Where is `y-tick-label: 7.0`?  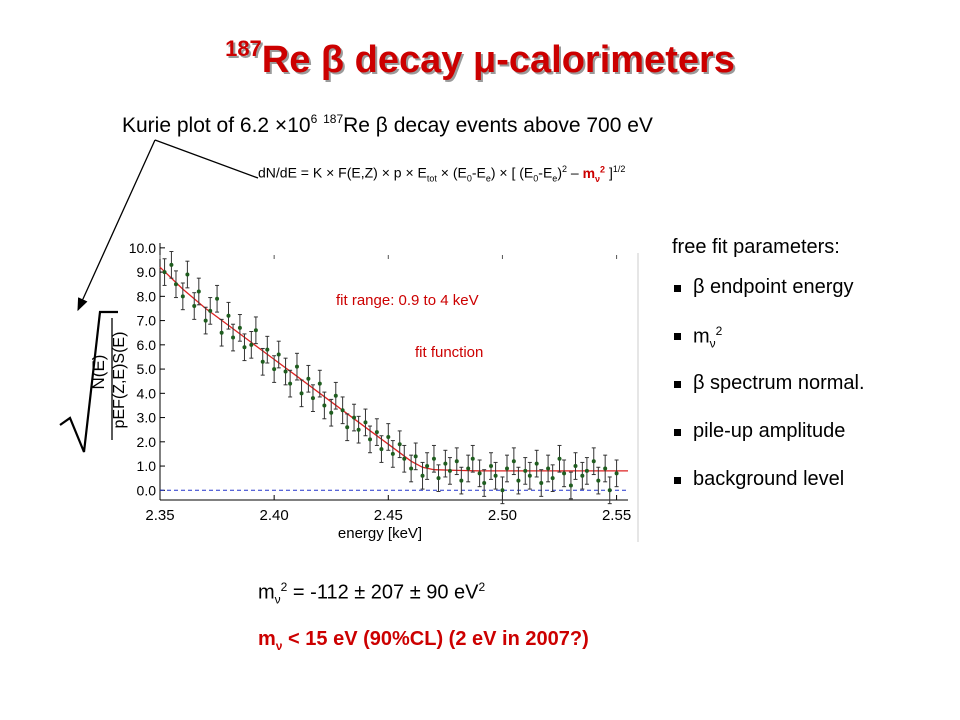
y-tick-label: 7.0 is located at coordinates (147, 321).